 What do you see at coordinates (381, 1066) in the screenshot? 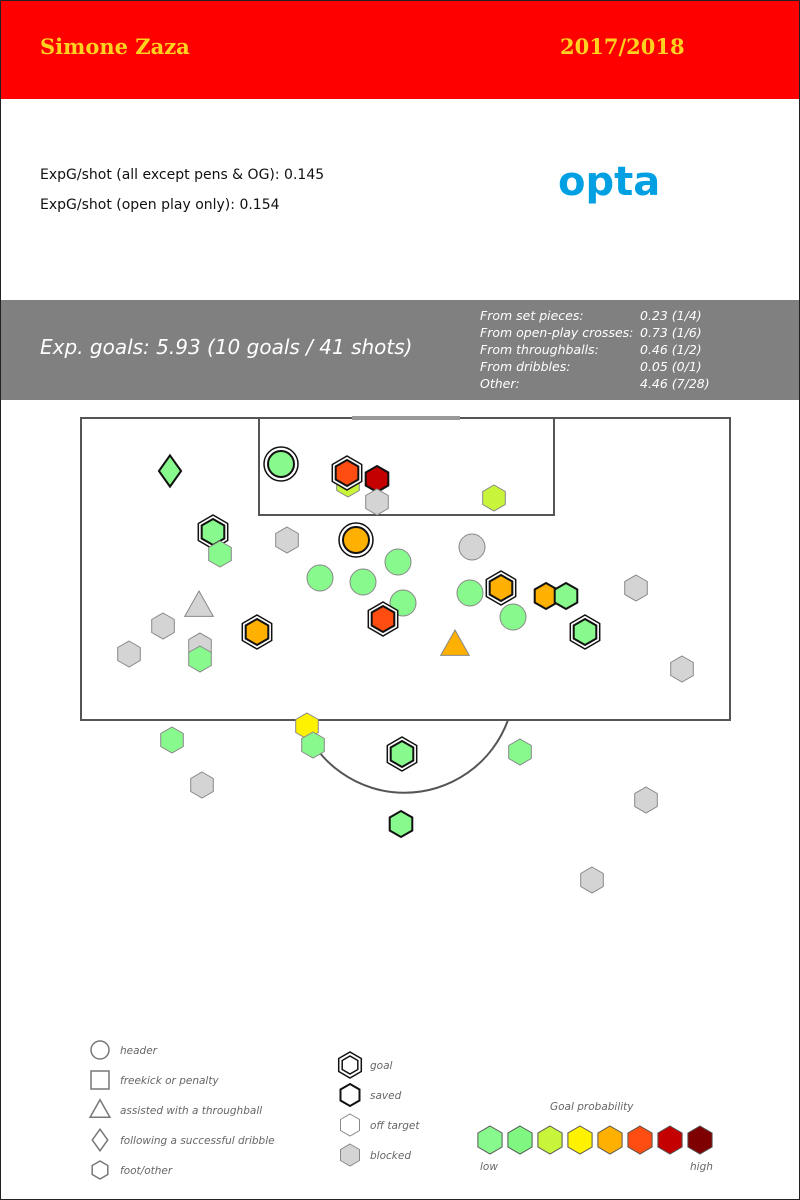
I see `legend-label: goal` at bounding box center [381, 1066].